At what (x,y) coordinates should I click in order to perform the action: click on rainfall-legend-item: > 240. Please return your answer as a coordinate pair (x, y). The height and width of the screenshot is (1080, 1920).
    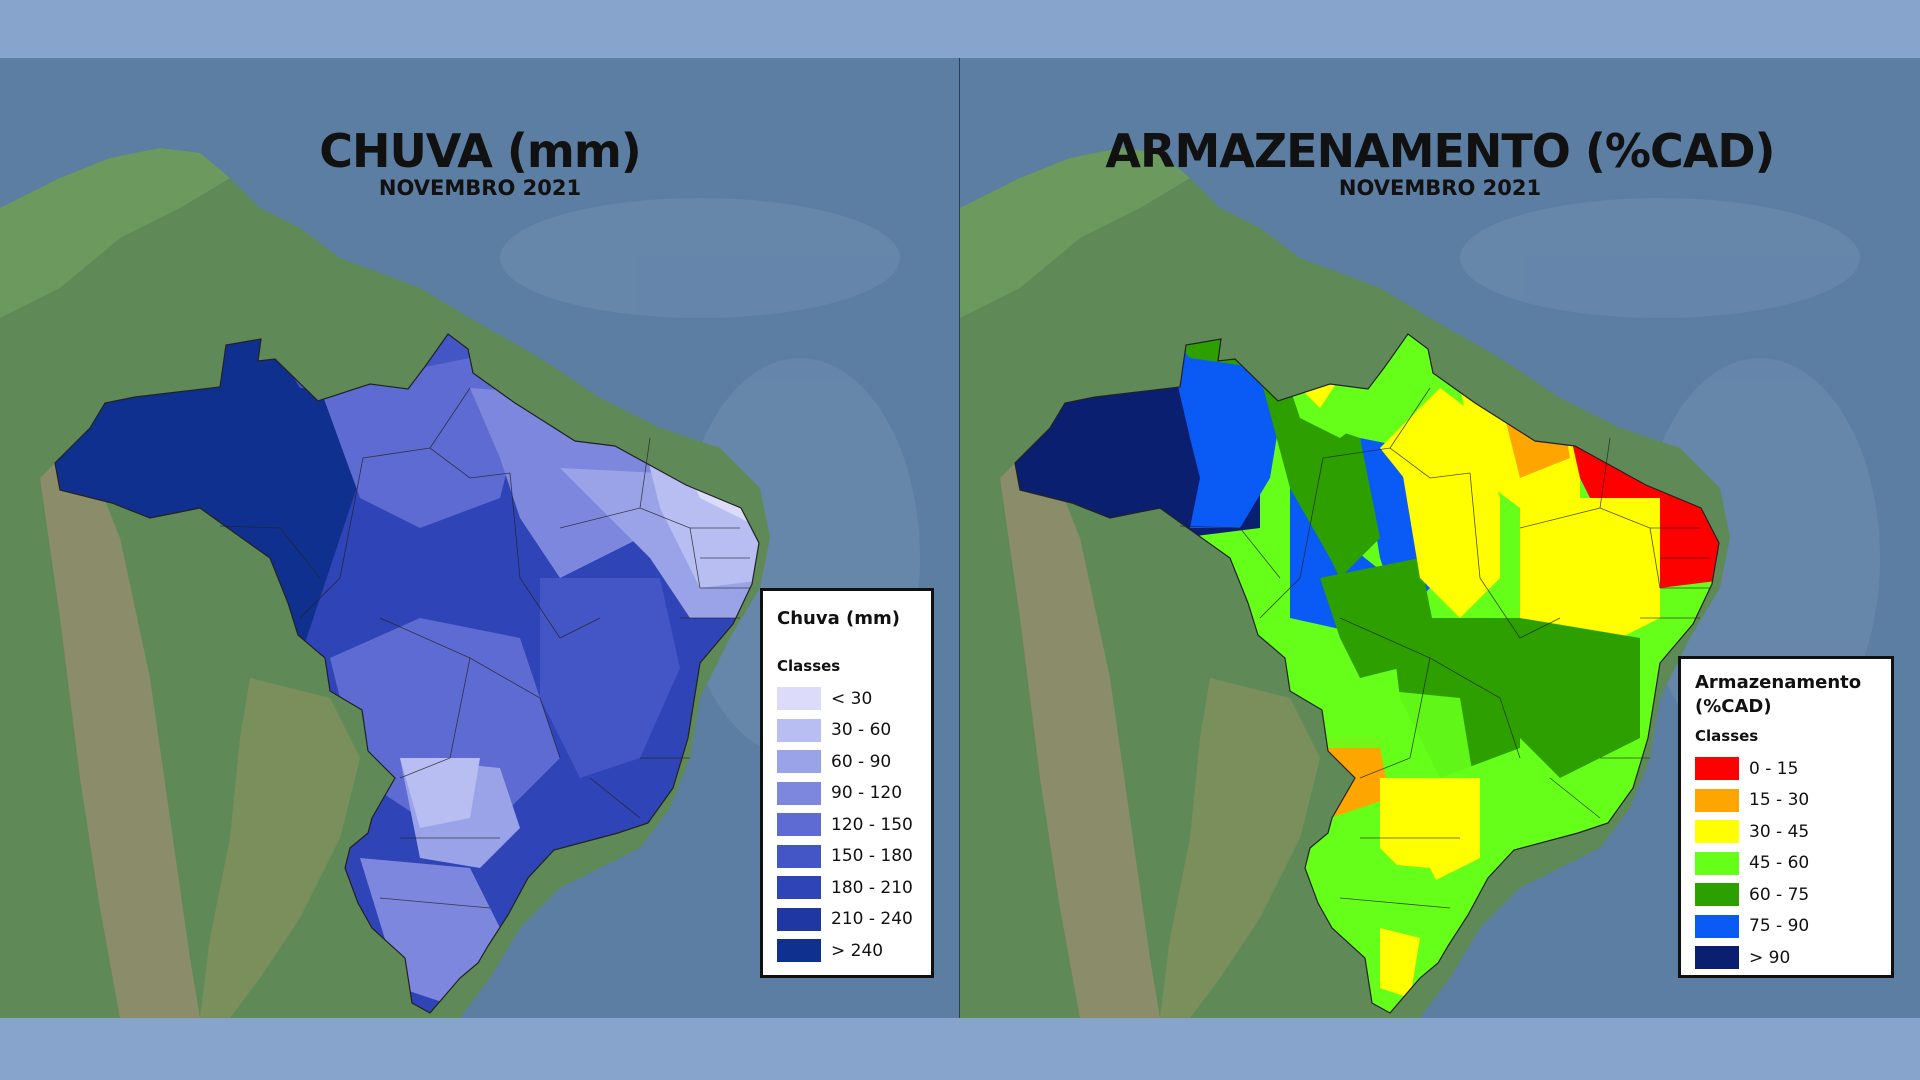
    Looking at the image, I should click on (847, 951).